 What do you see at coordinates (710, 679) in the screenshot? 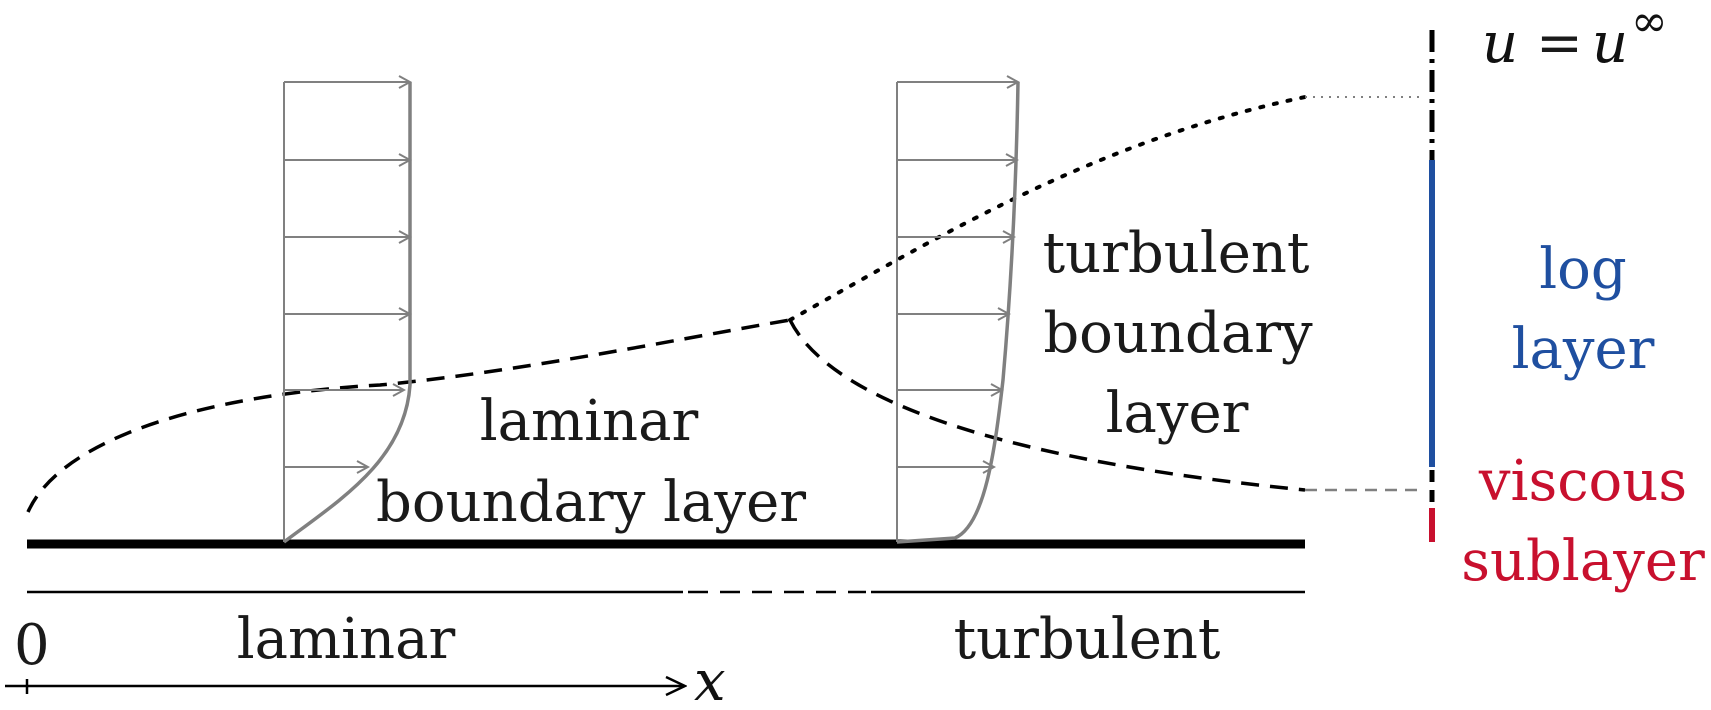
I see `x-axis-label: x` at bounding box center [710, 679].